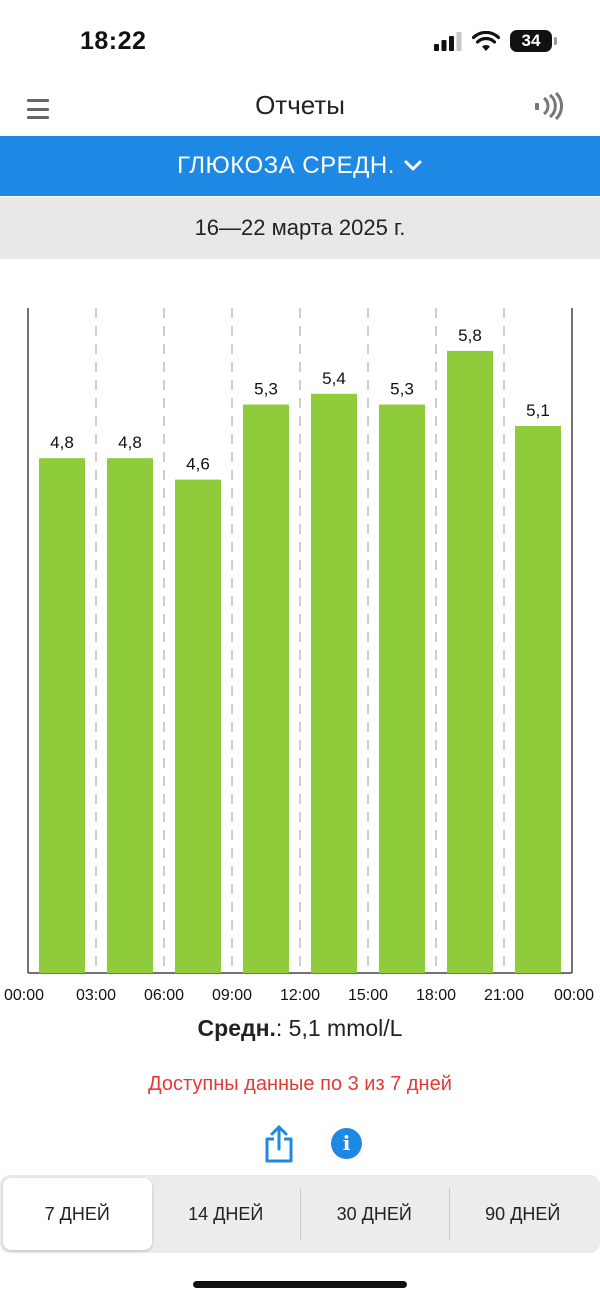  What do you see at coordinates (300, 1084) in the screenshot?
I see `data-availability-note: Доступны данные по 3 из 7 дней` at bounding box center [300, 1084].